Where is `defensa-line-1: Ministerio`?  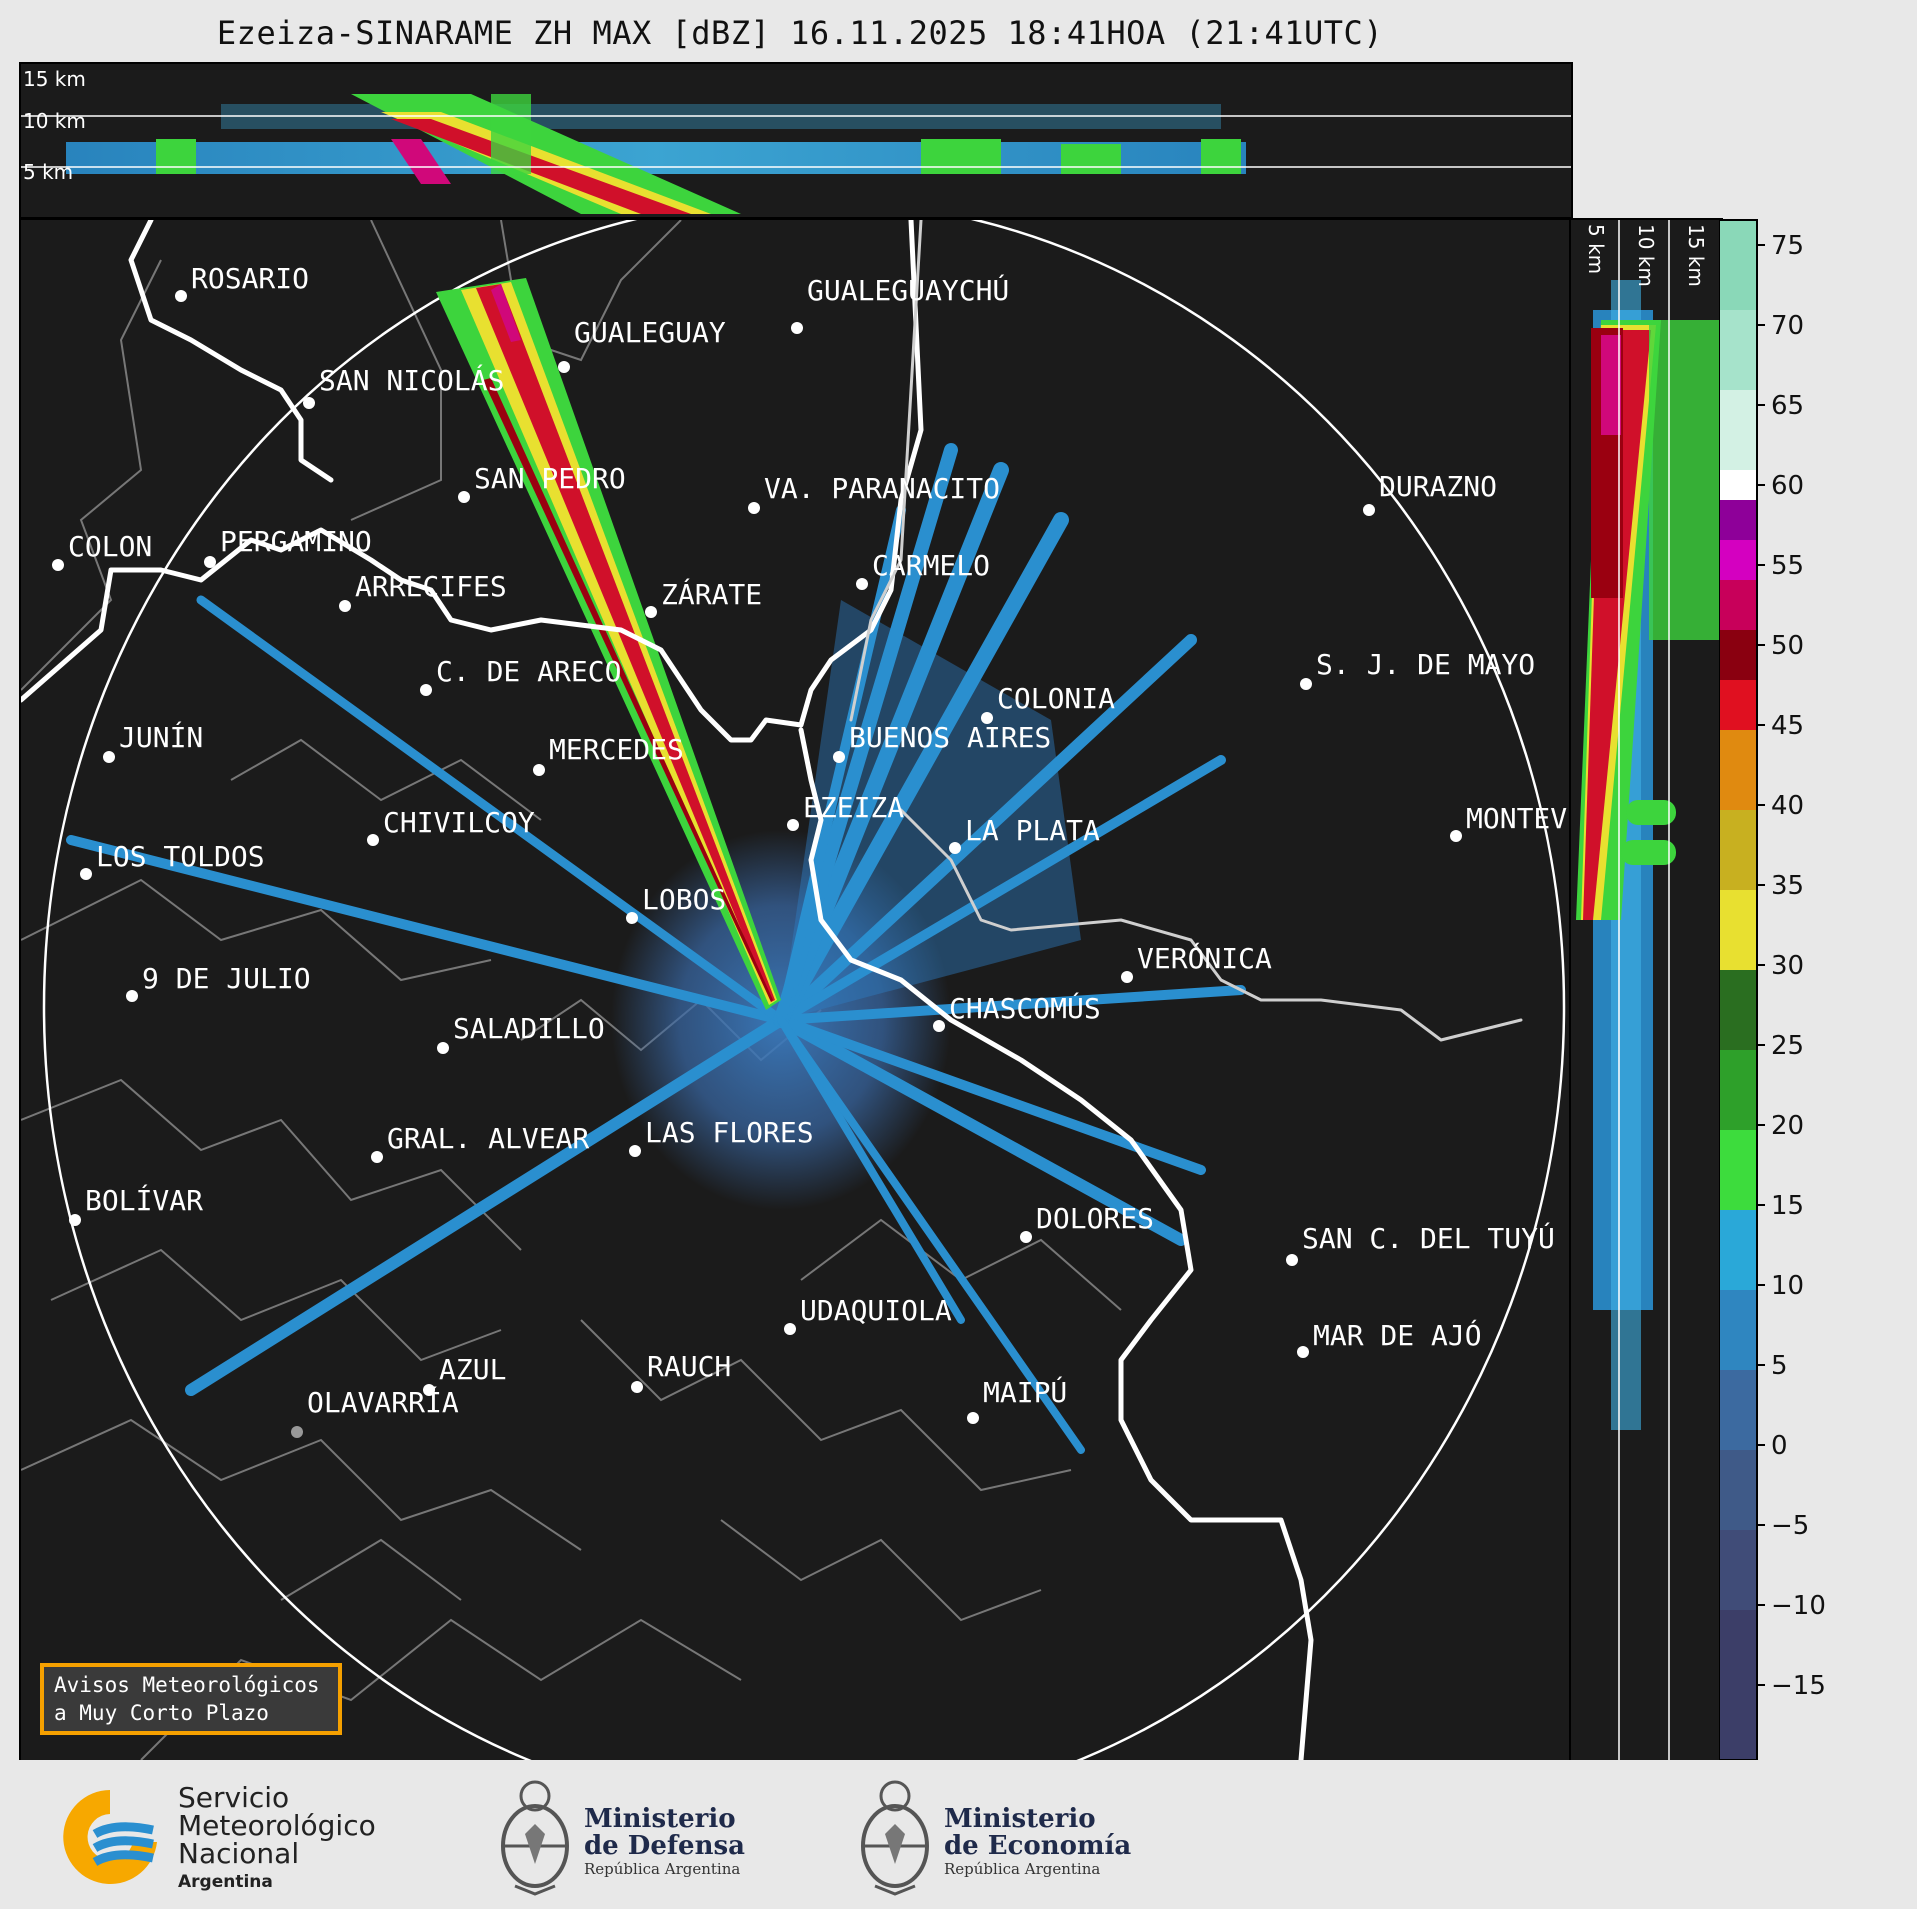 defensa-line-1: Ministerio is located at coordinates (660, 1819).